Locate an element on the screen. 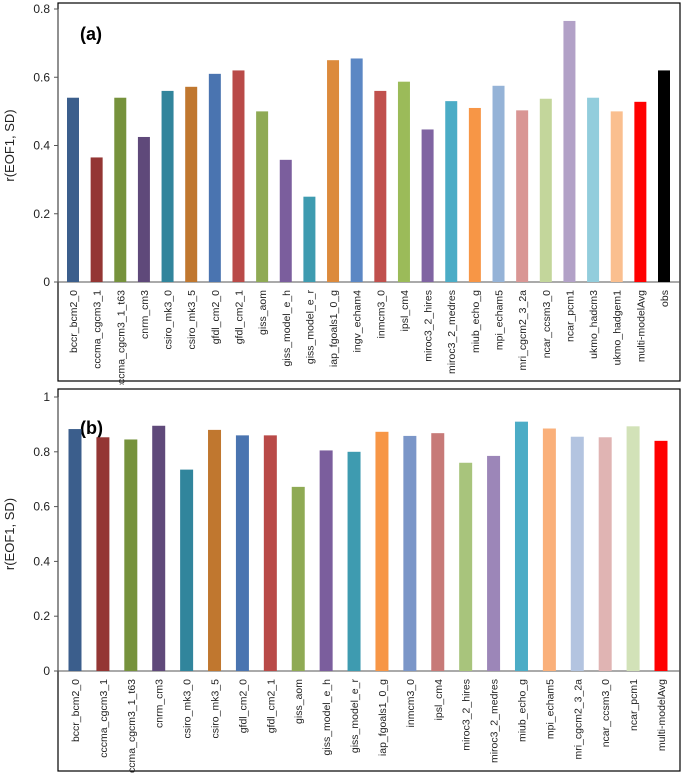  bar-obs is located at coordinates (664, 176).